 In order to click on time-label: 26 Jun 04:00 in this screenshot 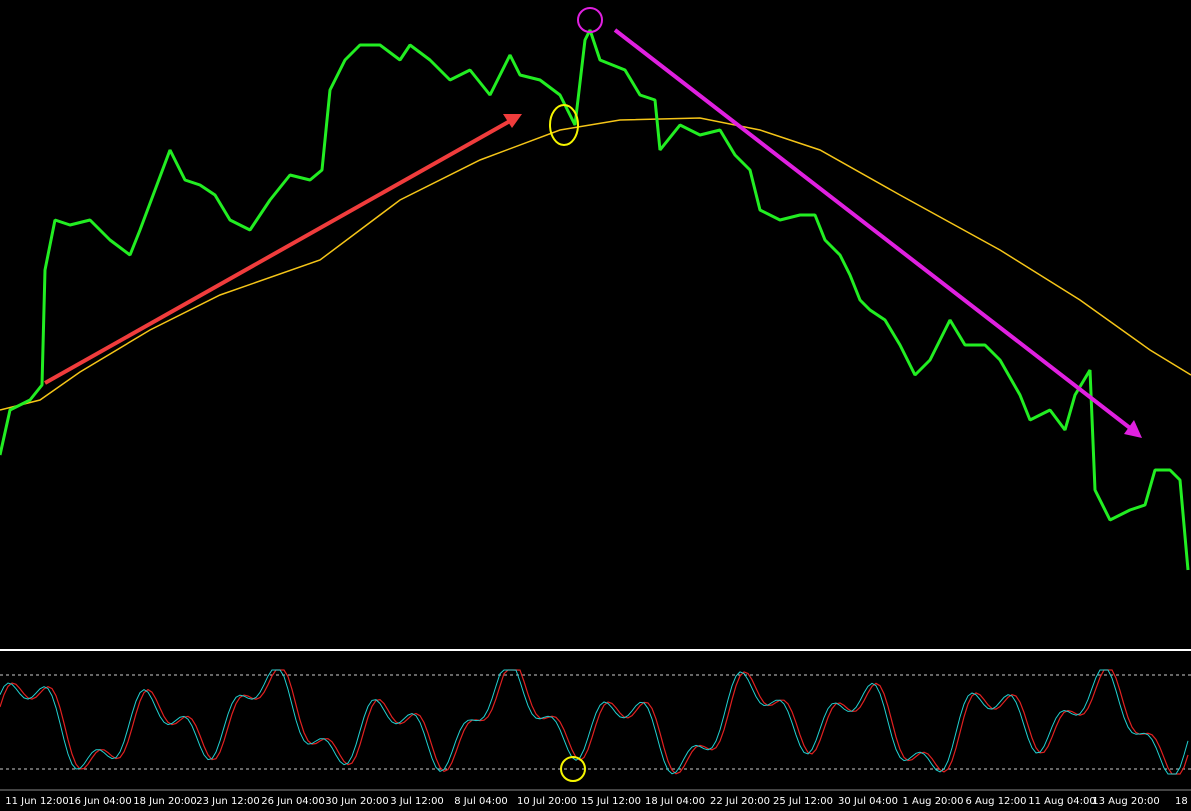, I will do `click(293, 801)`.